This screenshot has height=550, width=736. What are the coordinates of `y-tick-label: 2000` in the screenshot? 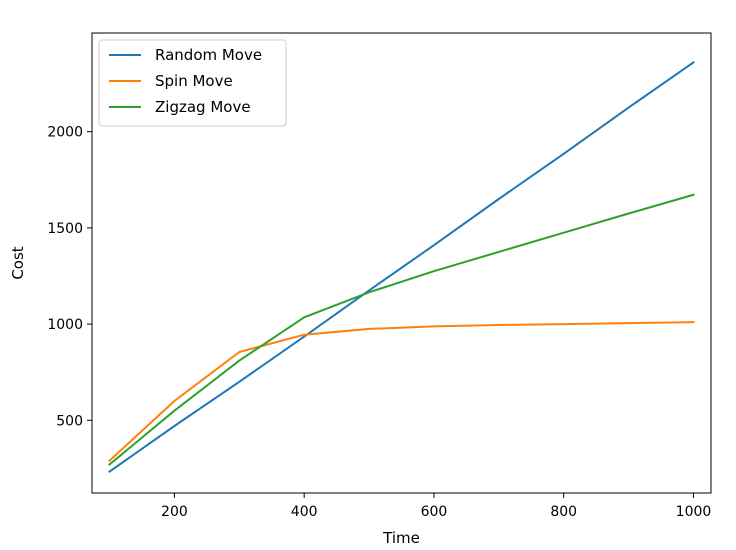 It's located at (65, 133).